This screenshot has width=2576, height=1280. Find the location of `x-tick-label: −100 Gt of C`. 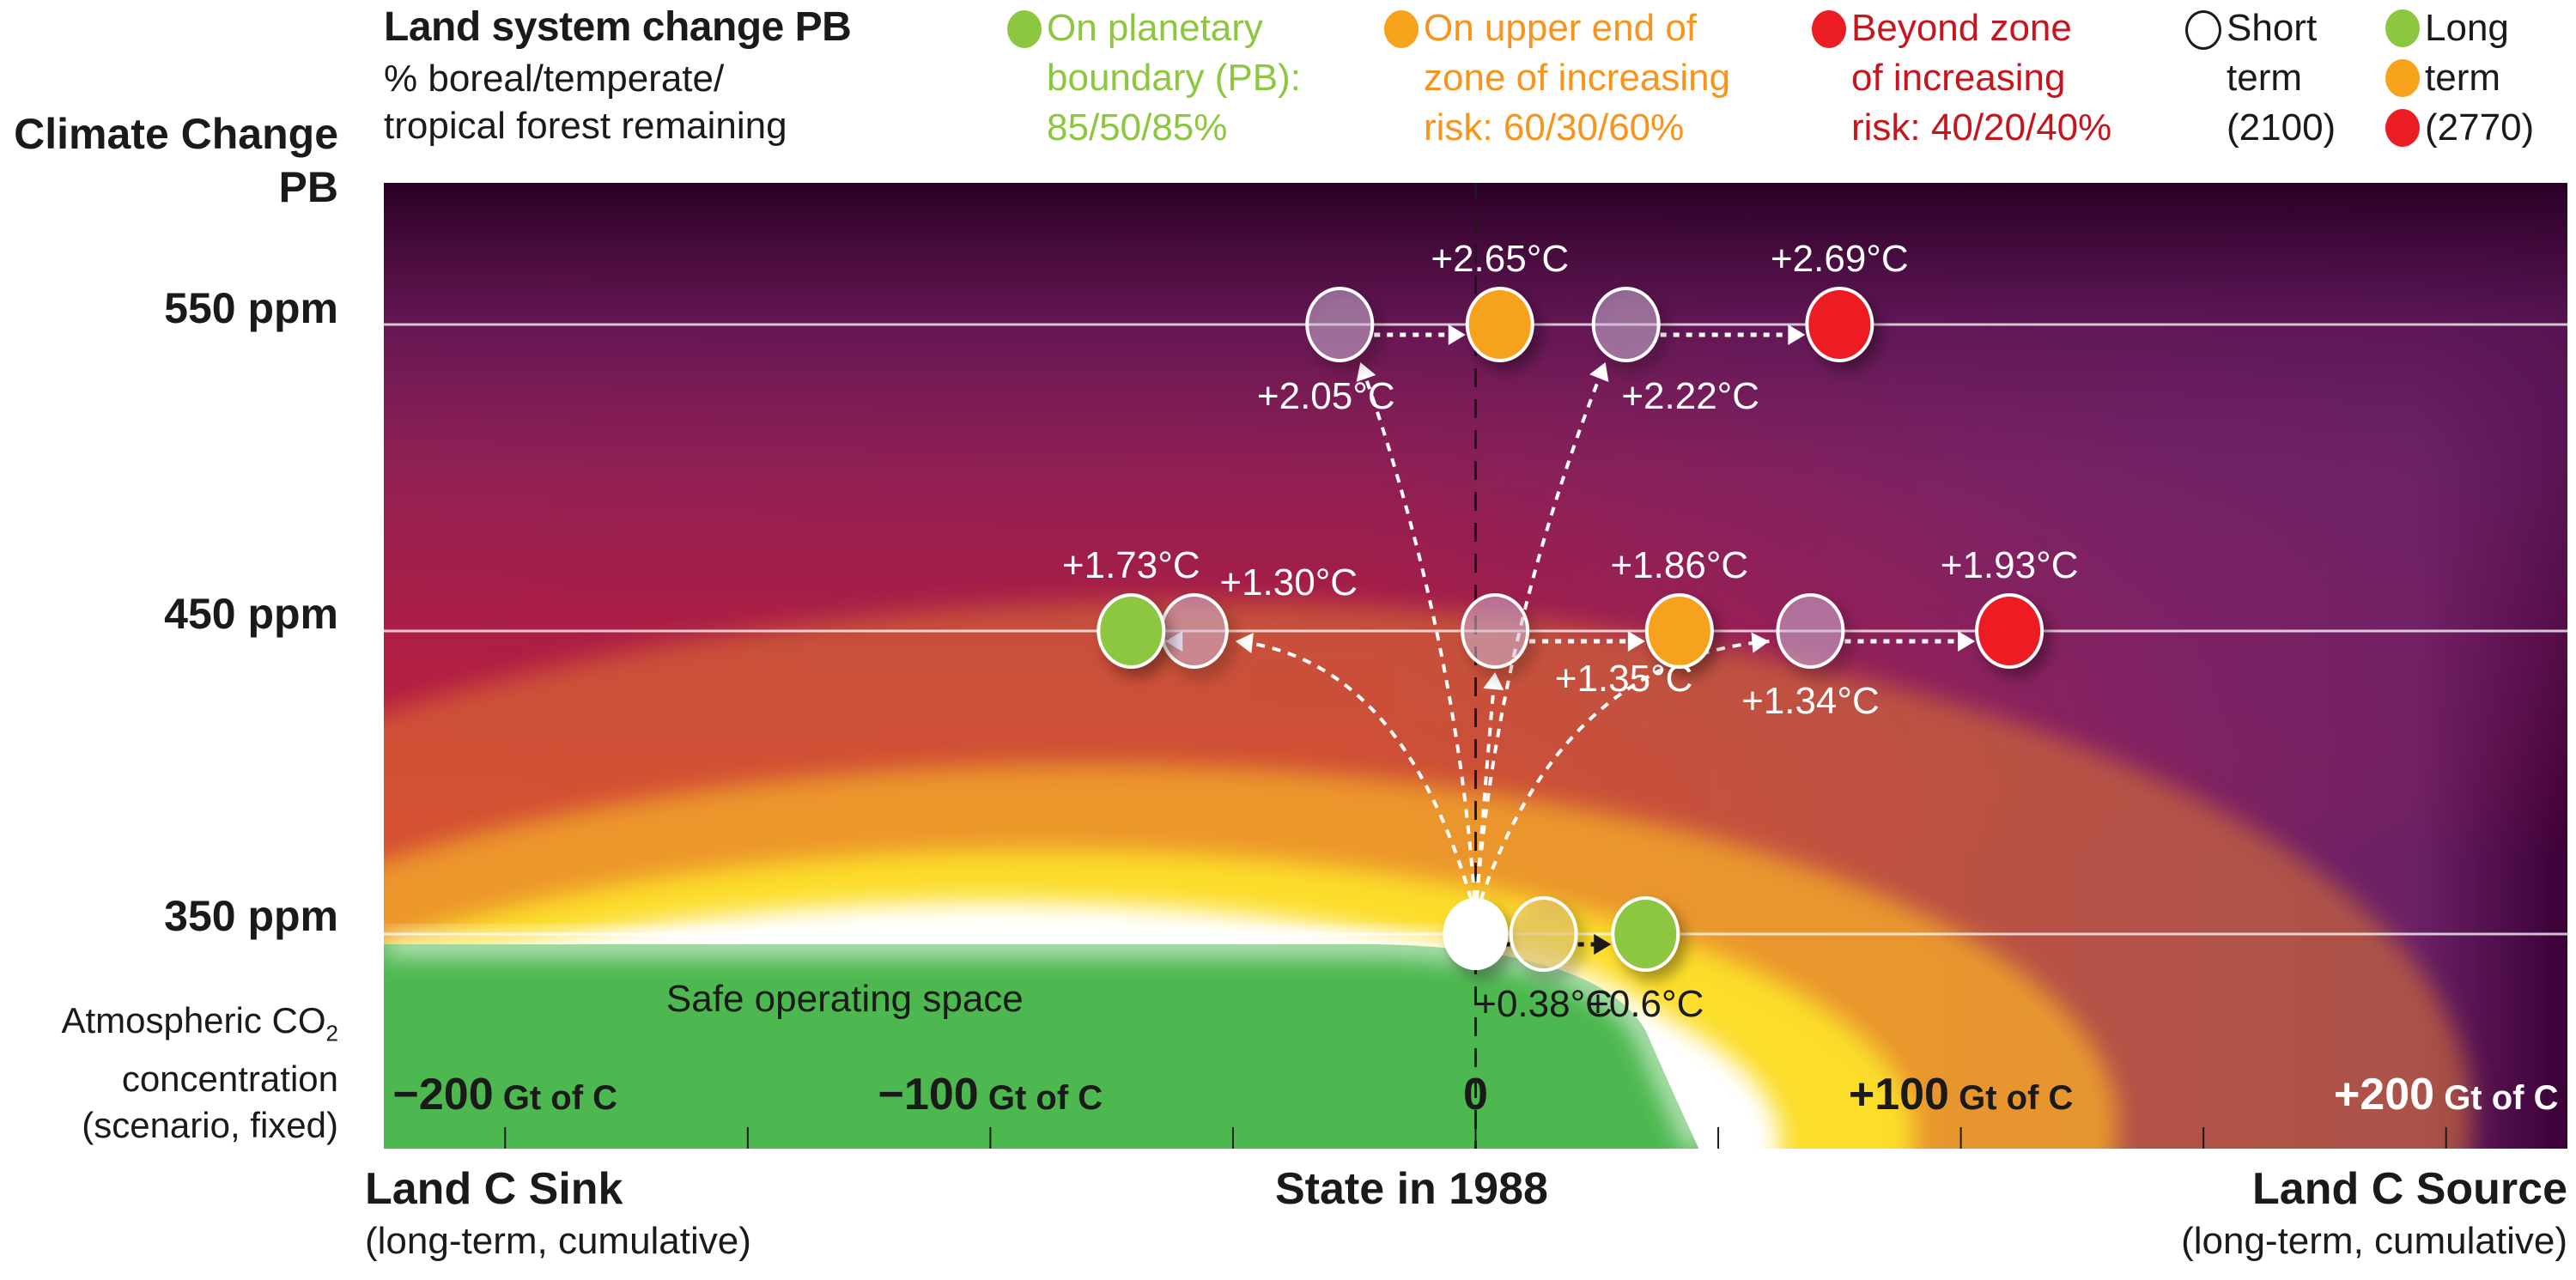

x-tick-label: −100 Gt of C is located at coordinates (991, 1094).